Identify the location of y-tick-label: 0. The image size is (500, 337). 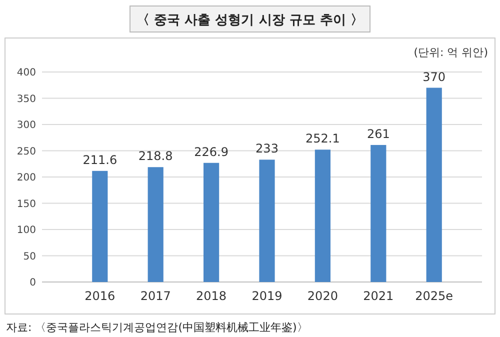
(33, 283).